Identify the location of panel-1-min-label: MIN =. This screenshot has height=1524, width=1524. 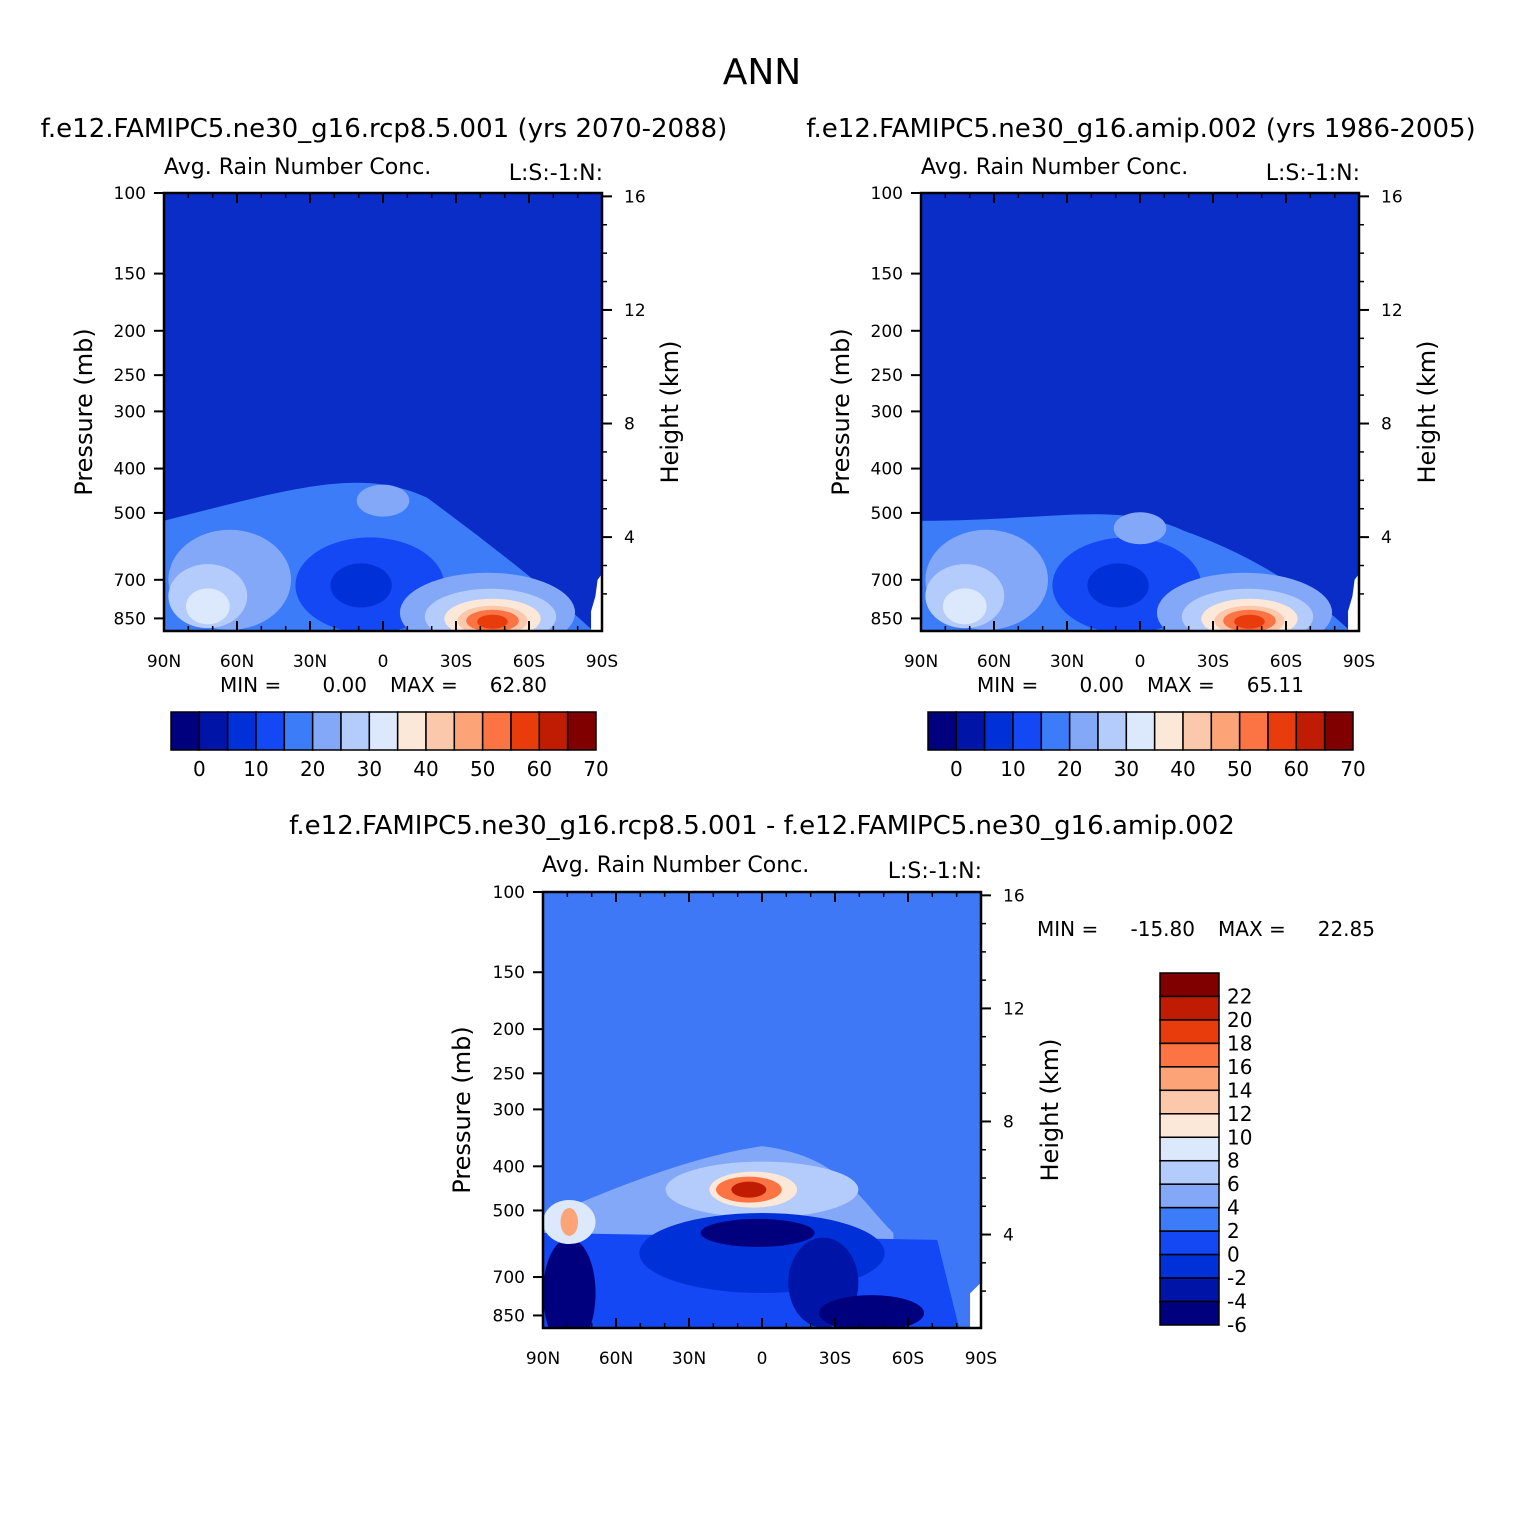
(250, 685).